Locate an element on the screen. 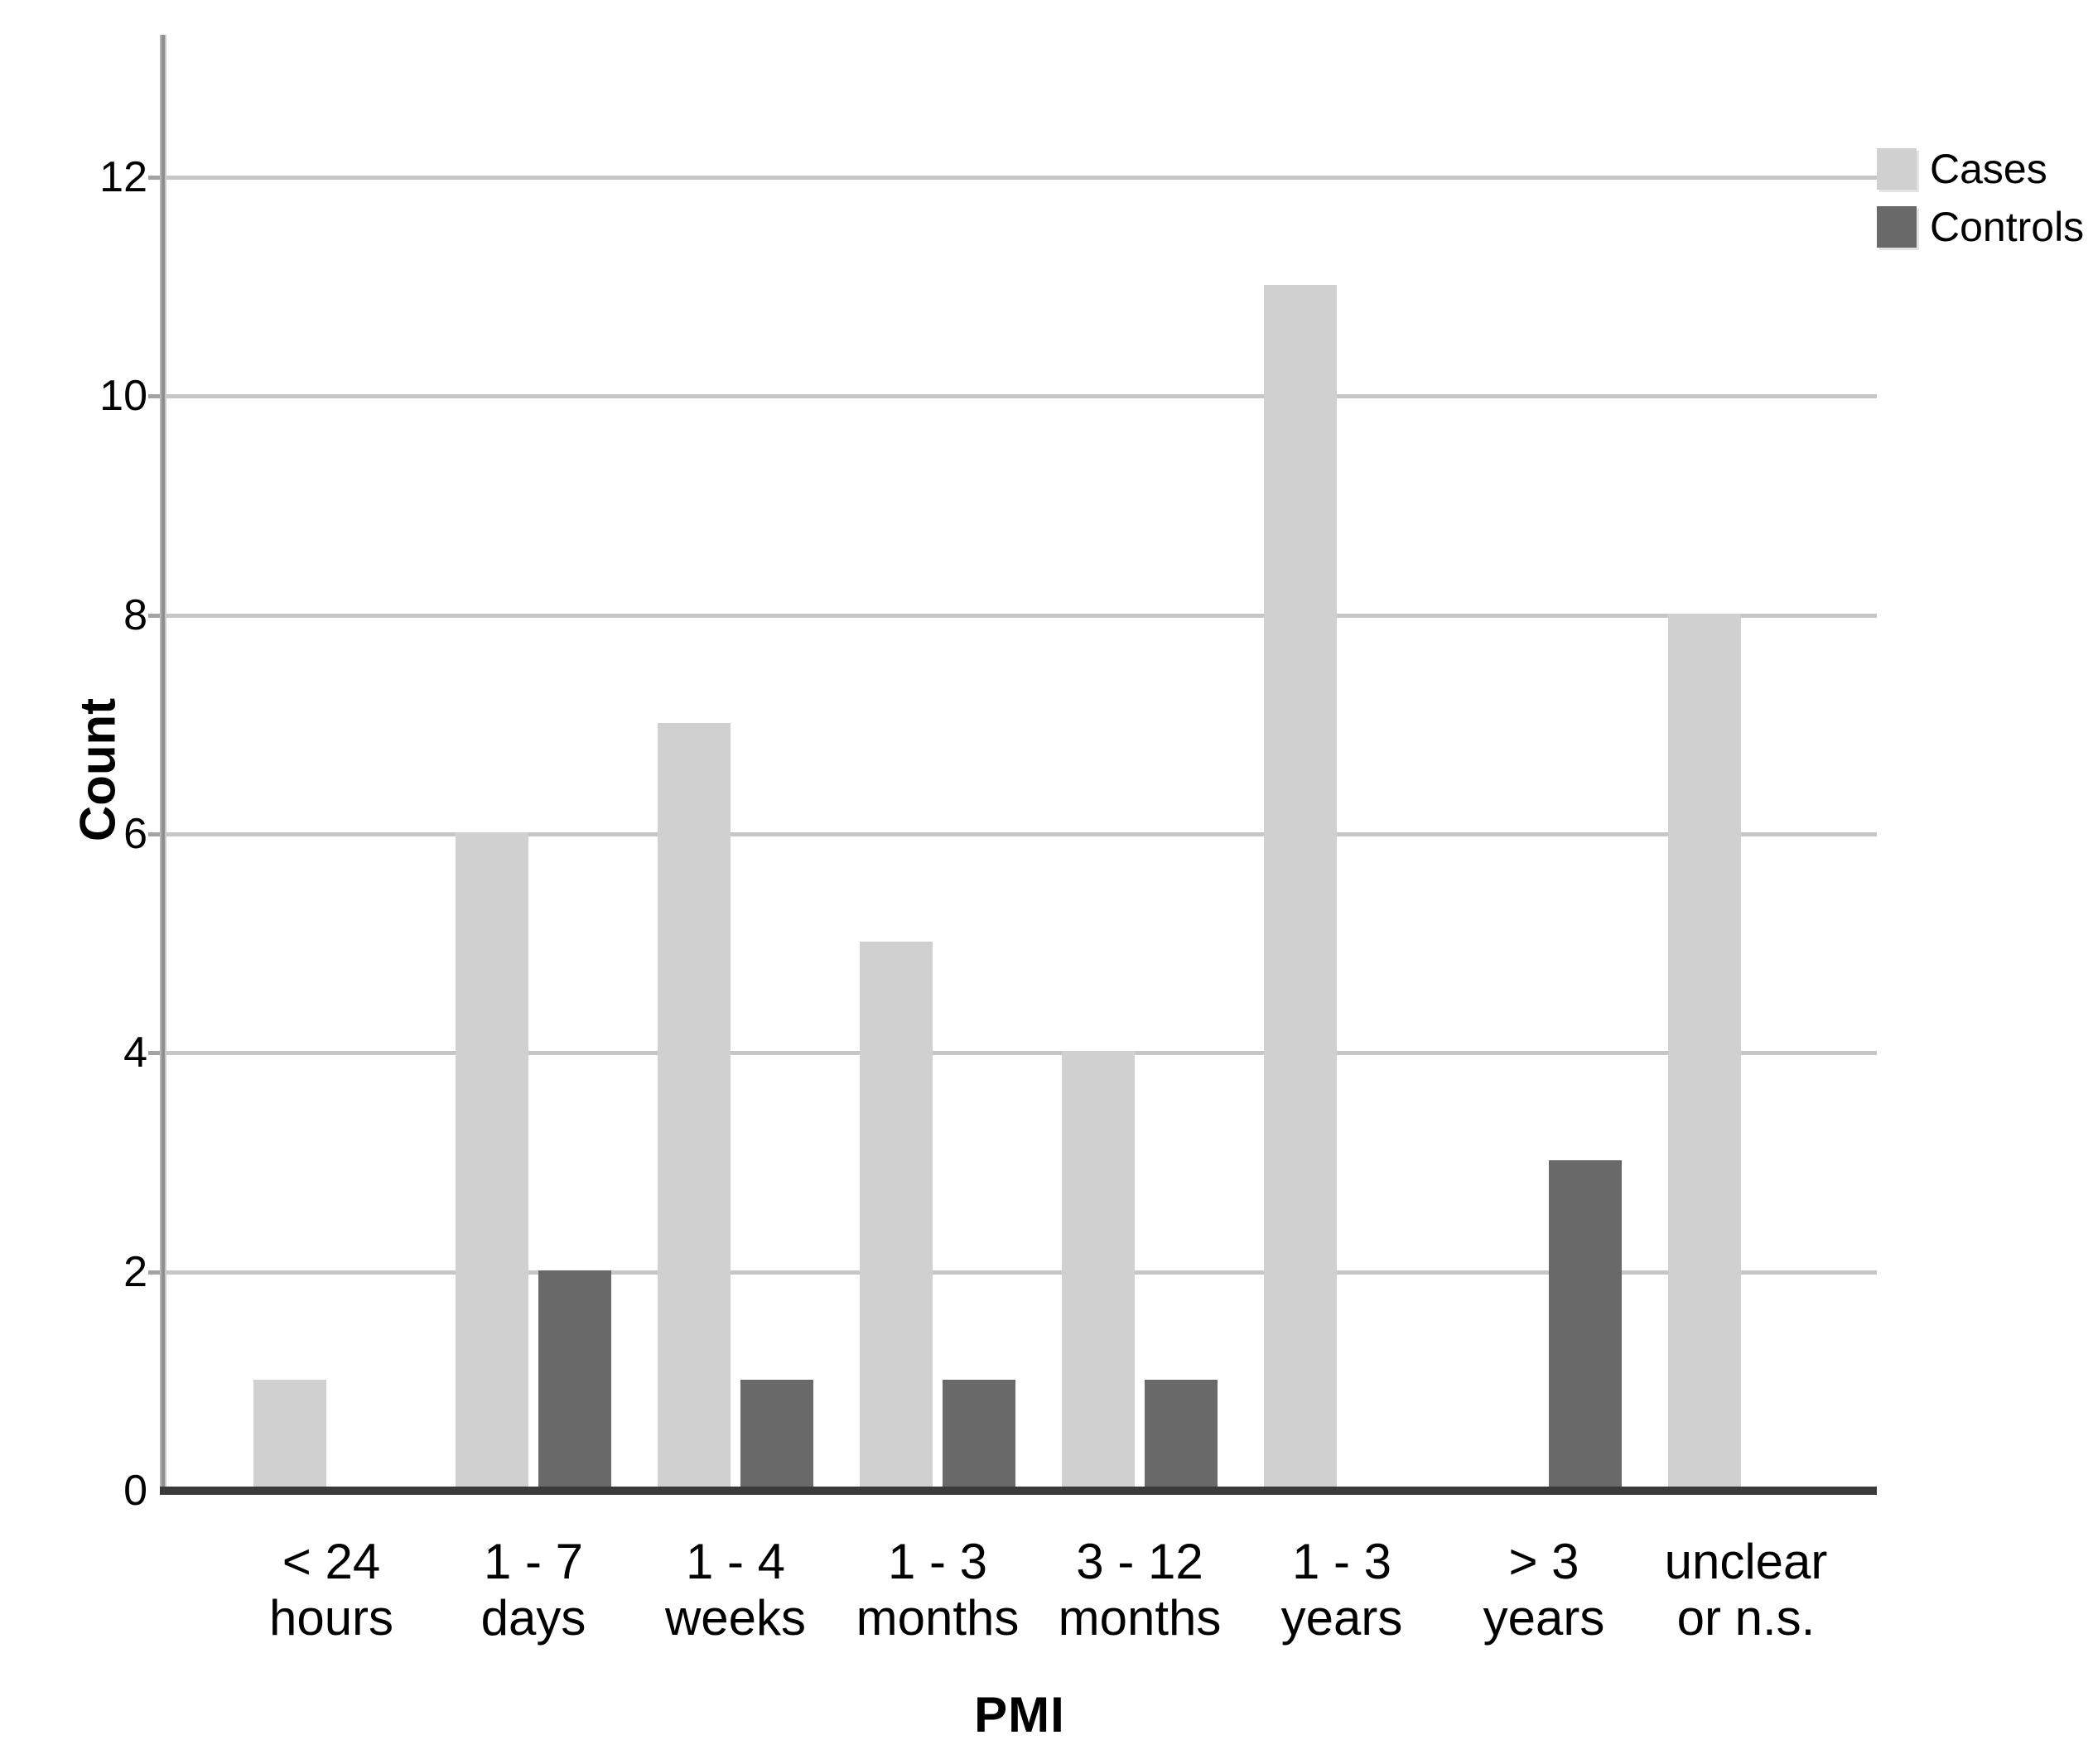  y-tick-label: 6 is located at coordinates (135, 833).